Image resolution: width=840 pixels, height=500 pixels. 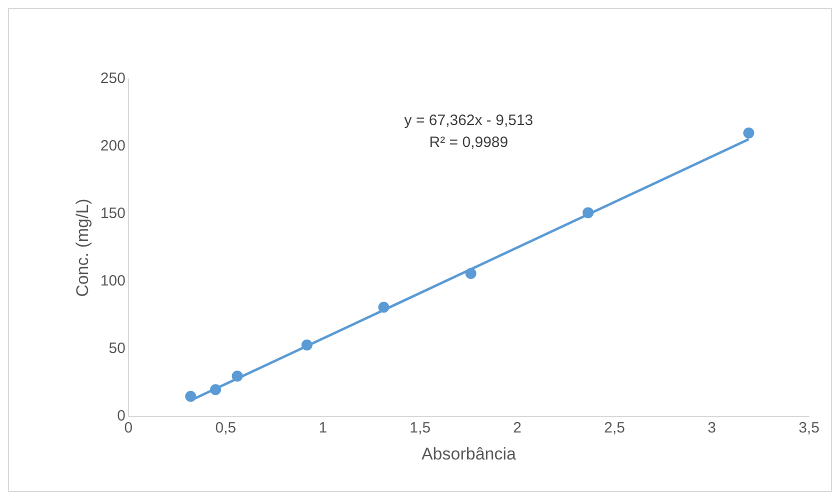 What do you see at coordinates (225, 428) in the screenshot?
I see `x-tick-label: 0,5` at bounding box center [225, 428].